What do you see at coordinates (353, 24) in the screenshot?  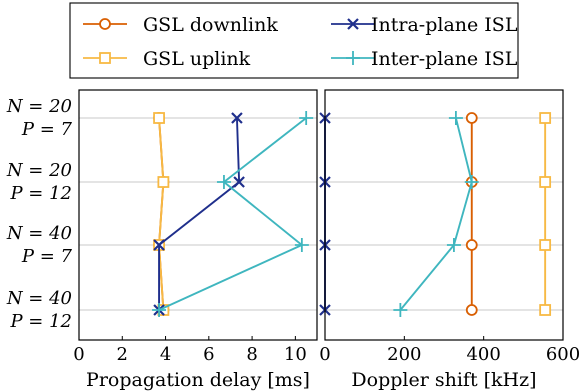 I see `legend-marker-x` at bounding box center [353, 24].